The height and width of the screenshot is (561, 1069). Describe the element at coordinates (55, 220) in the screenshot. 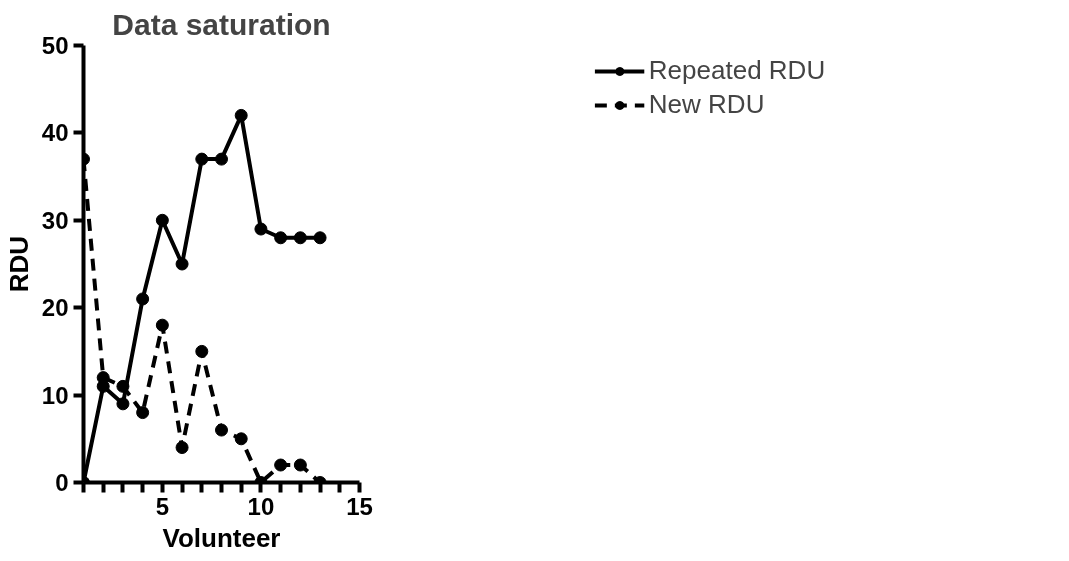

I see `y-tick-label: 30` at that location.